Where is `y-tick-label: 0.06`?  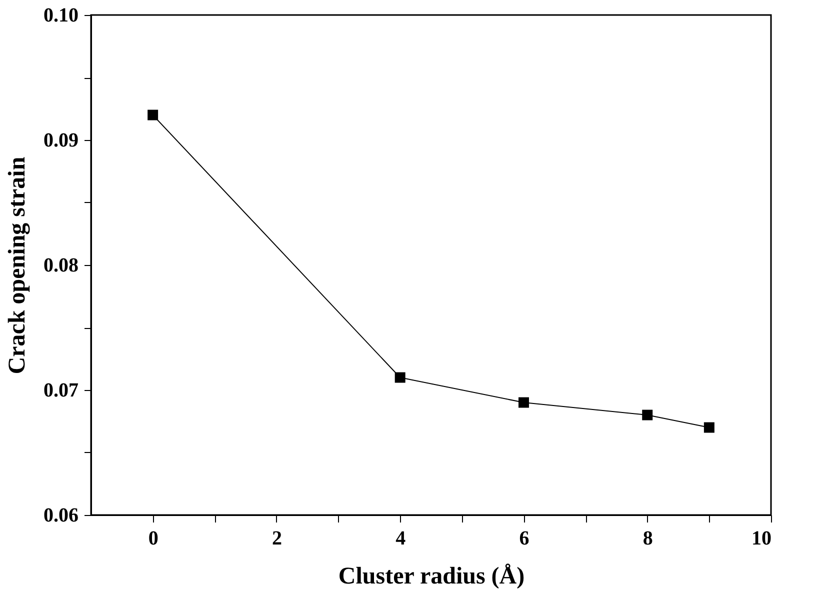 y-tick-label: 0.06 is located at coordinates (61, 515).